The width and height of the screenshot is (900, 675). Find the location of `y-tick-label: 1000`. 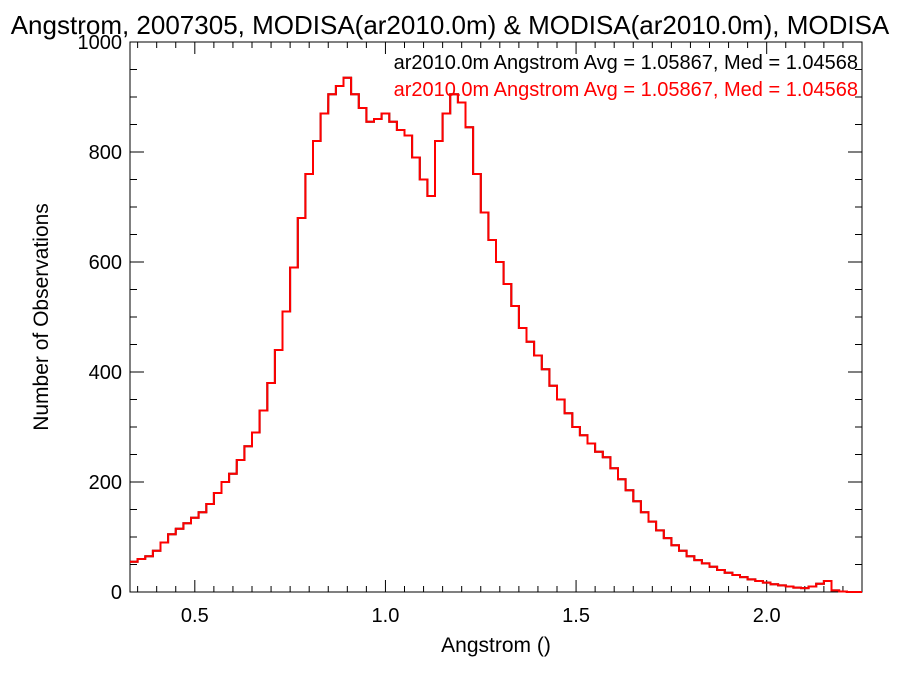

y-tick-label: 1000 is located at coordinates (100, 43).